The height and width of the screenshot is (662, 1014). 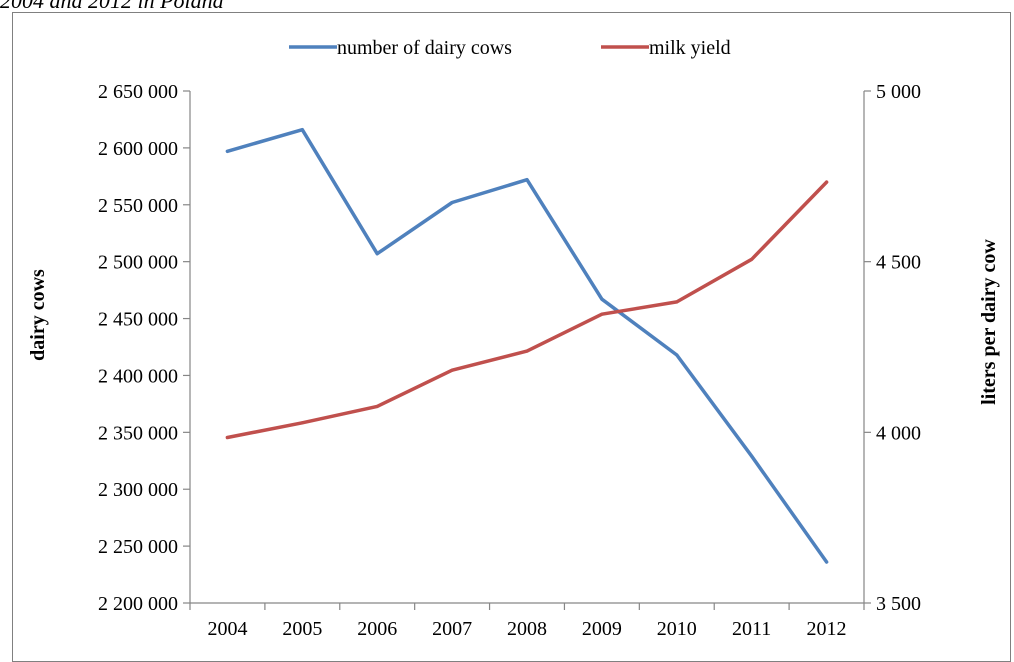 What do you see at coordinates (38, 315) in the screenshot?
I see `left-axis-title: dairy cows` at bounding box center [38, 315].